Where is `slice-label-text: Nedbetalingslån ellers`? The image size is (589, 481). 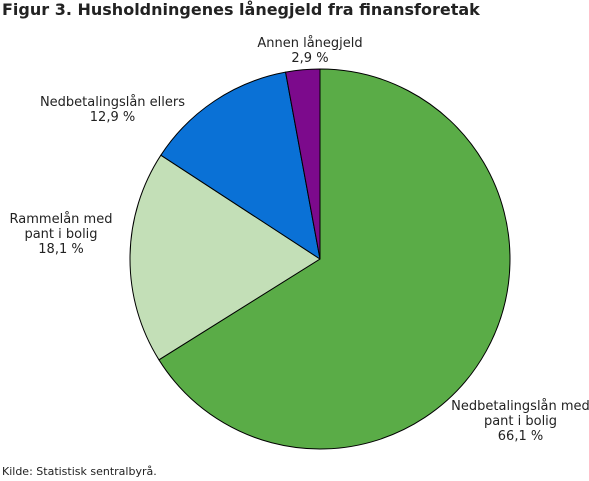
slice-label-text: Nedbetalingslån ellers is located at coordinates (112, 102).